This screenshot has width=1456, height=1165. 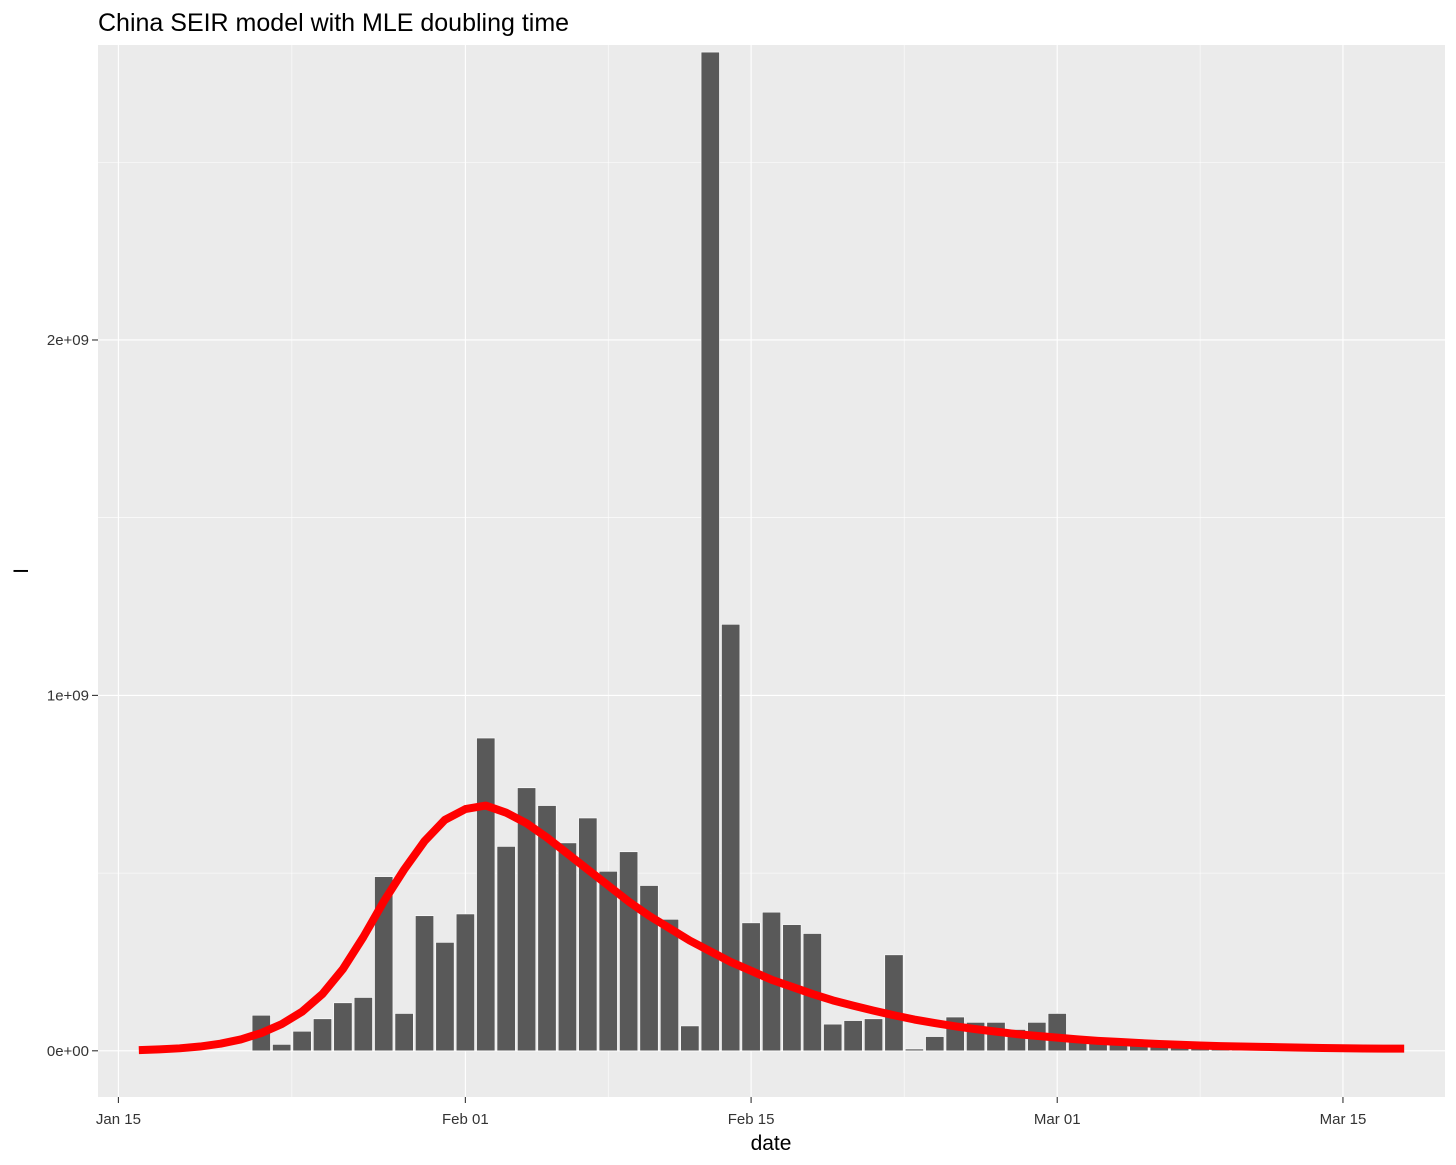 What do you see at coordinates (1057, 1119) in the screenshot?
I see `x-tick-label: Mar 01` at bounding box center [1057, 1119].